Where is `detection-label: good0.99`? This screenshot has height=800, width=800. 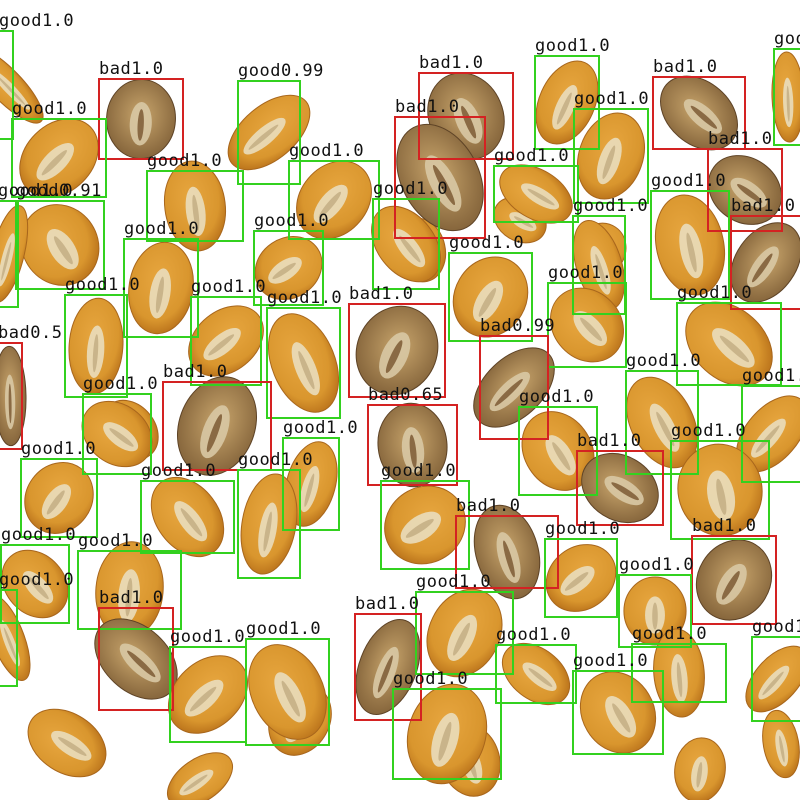
detection-label: good0.99 is located at coordinates (281, 71).